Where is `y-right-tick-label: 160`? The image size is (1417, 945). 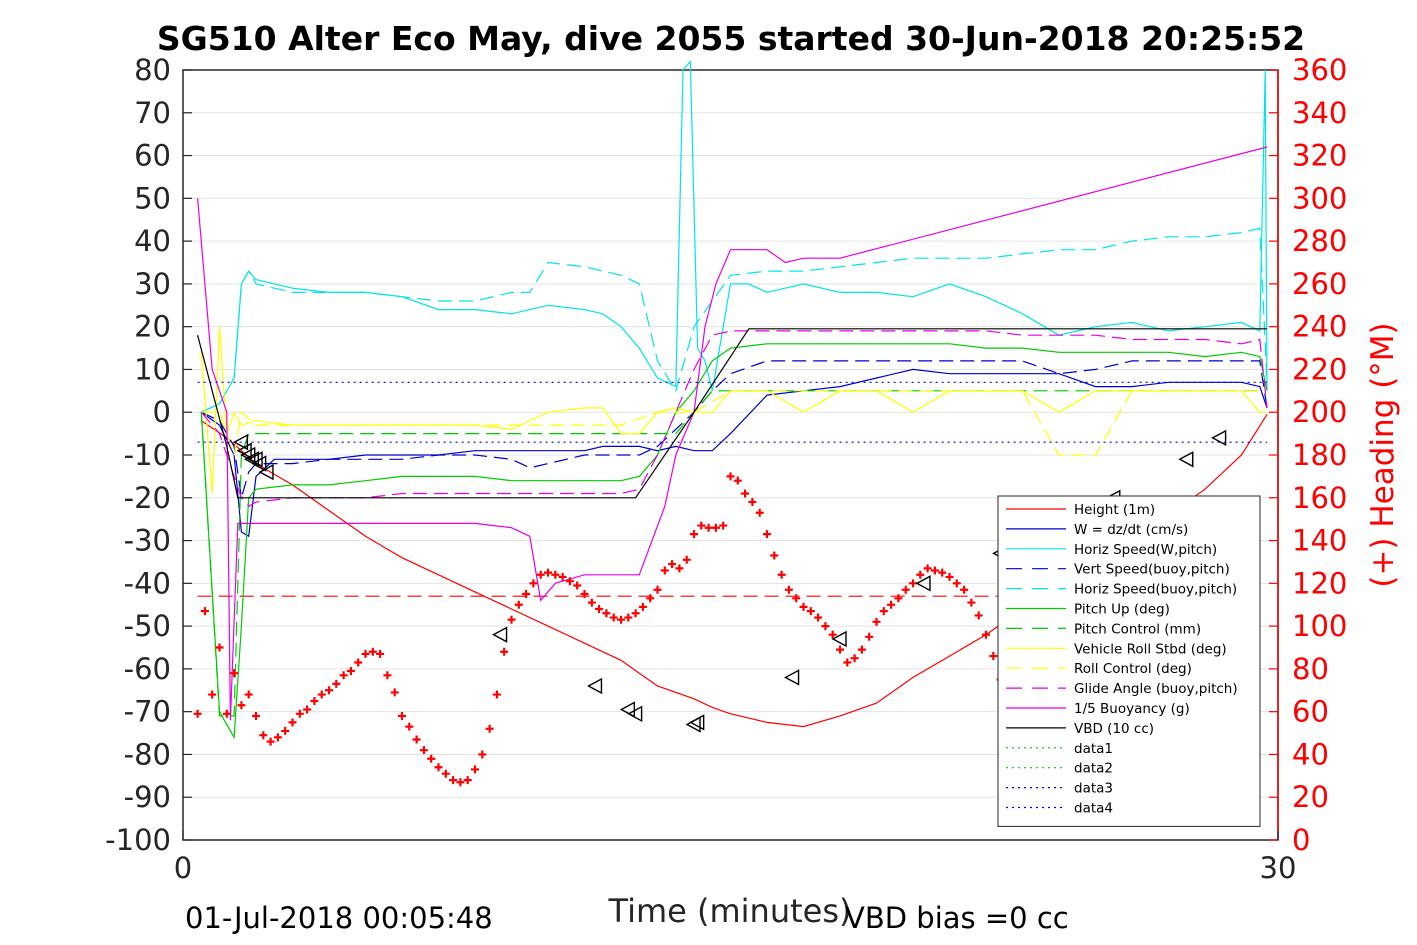
y-right-tick-label: 160 is located at coordinates (1319, 498).